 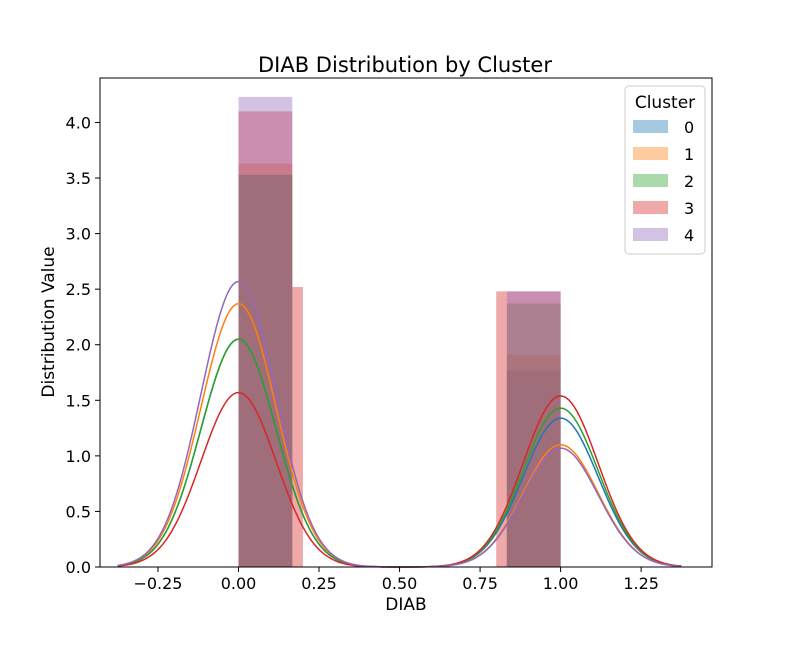 I want to click on y-tick-label: 0.5, so click(x=78, y=511).